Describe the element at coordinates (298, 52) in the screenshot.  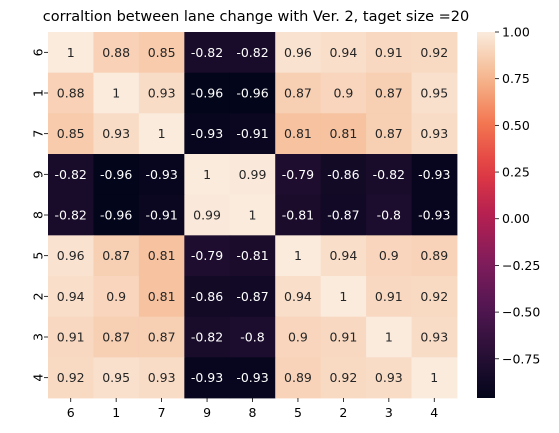
I see `cell-value-label: 0.96` at that location.